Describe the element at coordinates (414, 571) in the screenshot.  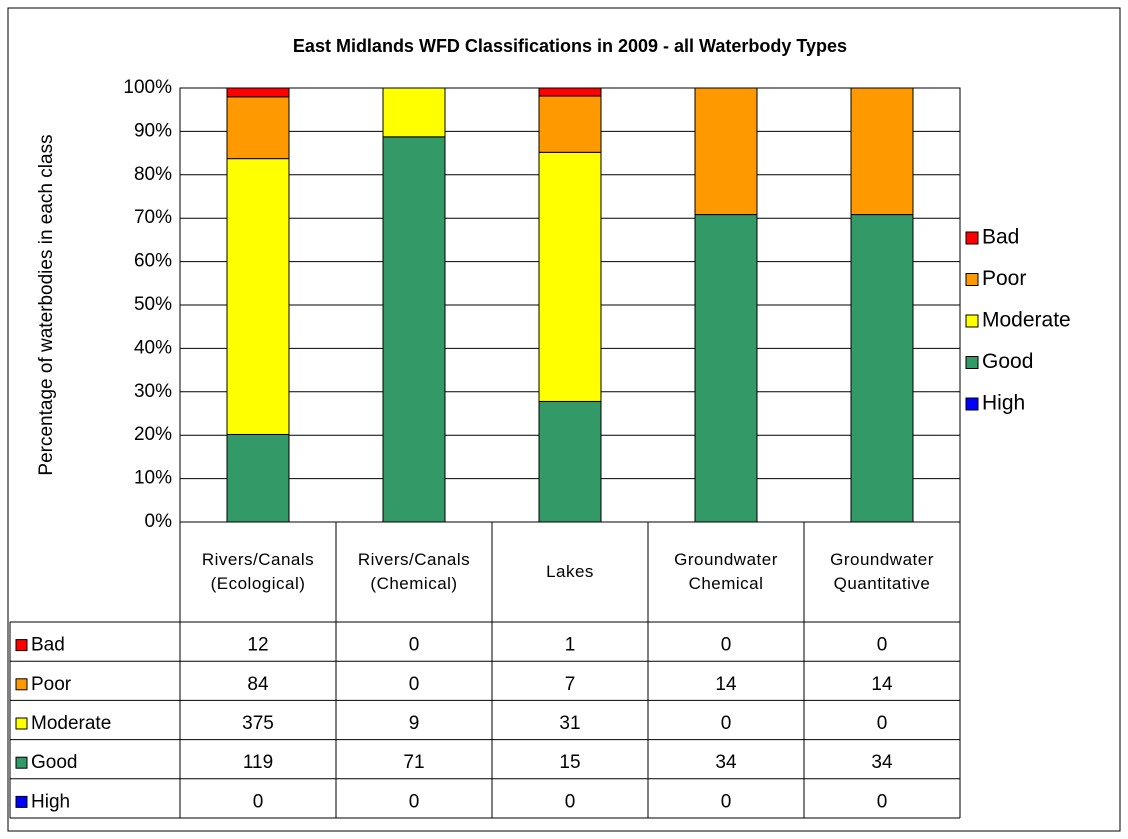
I see `x-tick-label: Rivers/Canals (Chemical)` at that location.